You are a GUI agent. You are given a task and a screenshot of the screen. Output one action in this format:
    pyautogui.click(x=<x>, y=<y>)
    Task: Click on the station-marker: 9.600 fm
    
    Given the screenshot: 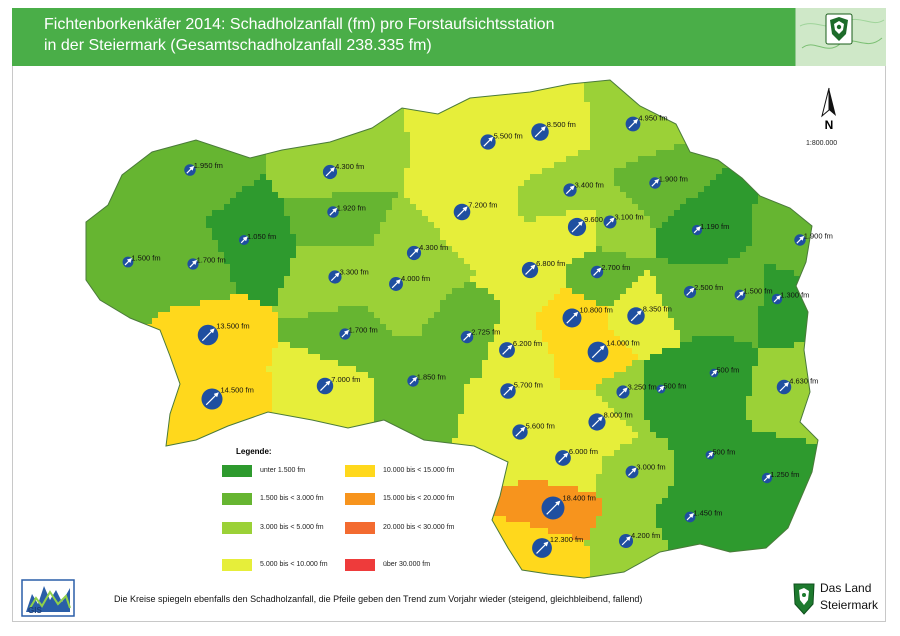 What is the action you would take?
    pyautogui.click(x=590, y=226)
    